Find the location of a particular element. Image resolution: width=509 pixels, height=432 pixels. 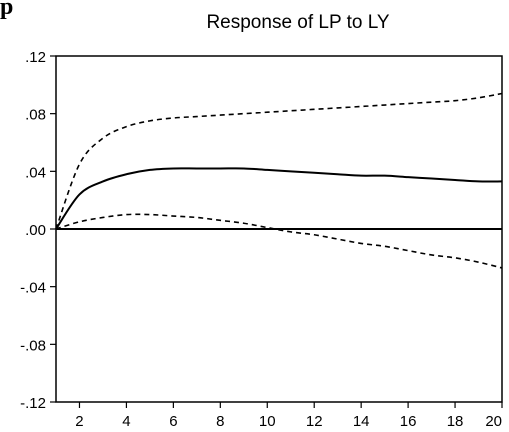

y-tick-label: .12 is located at coordinates (35, 57).